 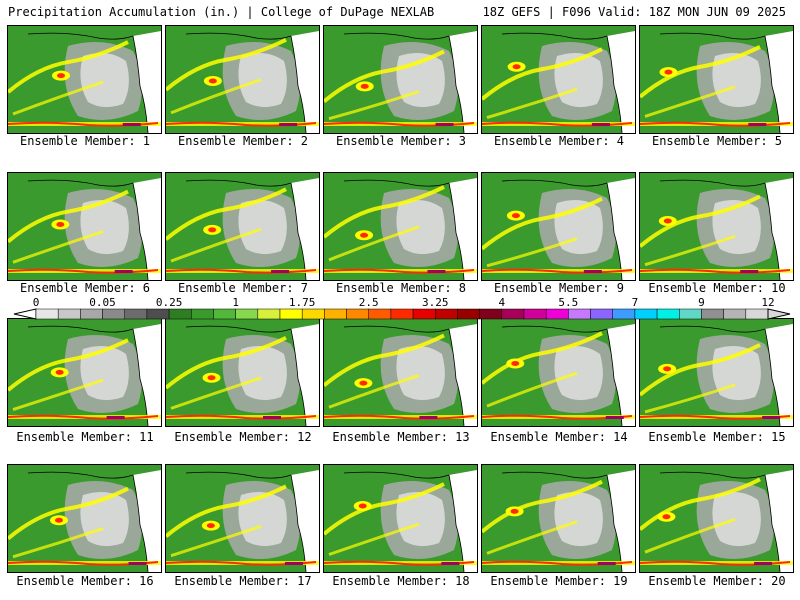 What do you see at coordinates (401, 437) in the screenshot?
I see `ensemble-member-label: Ensemble Member: 13` at bounding box center [401, 437].